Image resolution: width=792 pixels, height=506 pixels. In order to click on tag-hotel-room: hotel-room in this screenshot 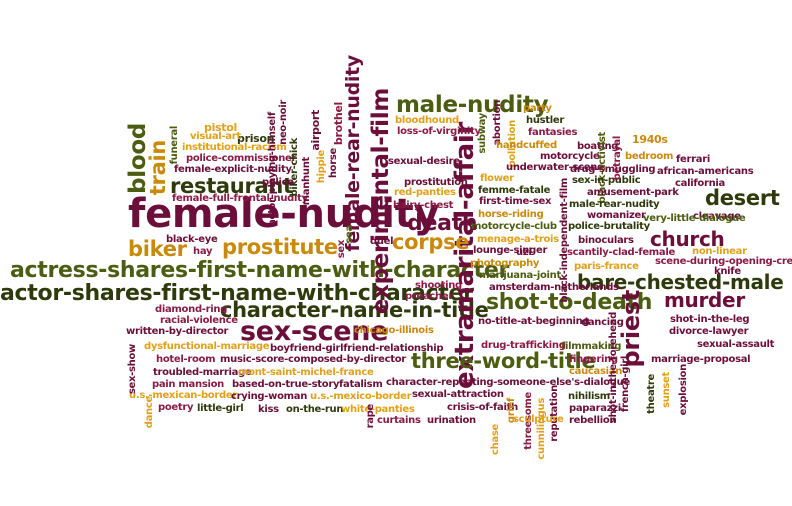, I will do `click(186, 359)`.